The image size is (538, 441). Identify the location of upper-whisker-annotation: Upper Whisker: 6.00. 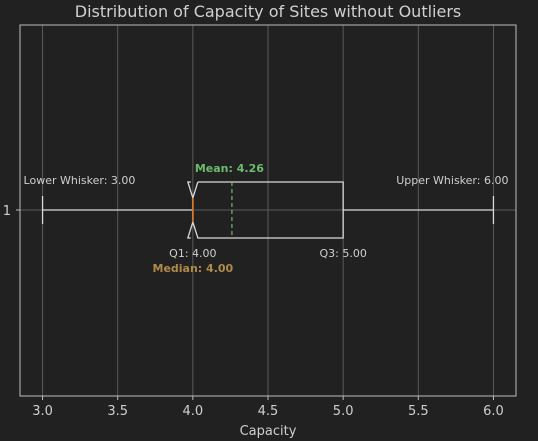
(452, 180).